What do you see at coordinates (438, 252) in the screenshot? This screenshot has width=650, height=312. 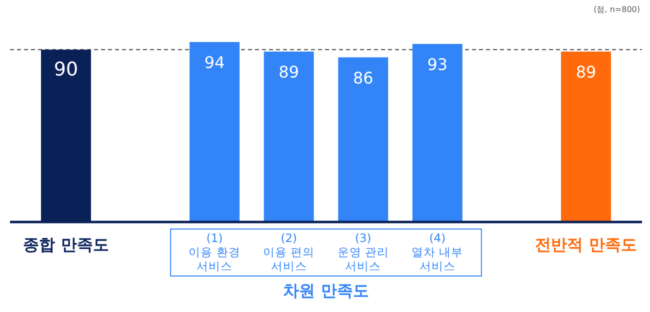 I see `x-tick-label: (4) 열차 내부 서비스` at bounding box center [438, 252].